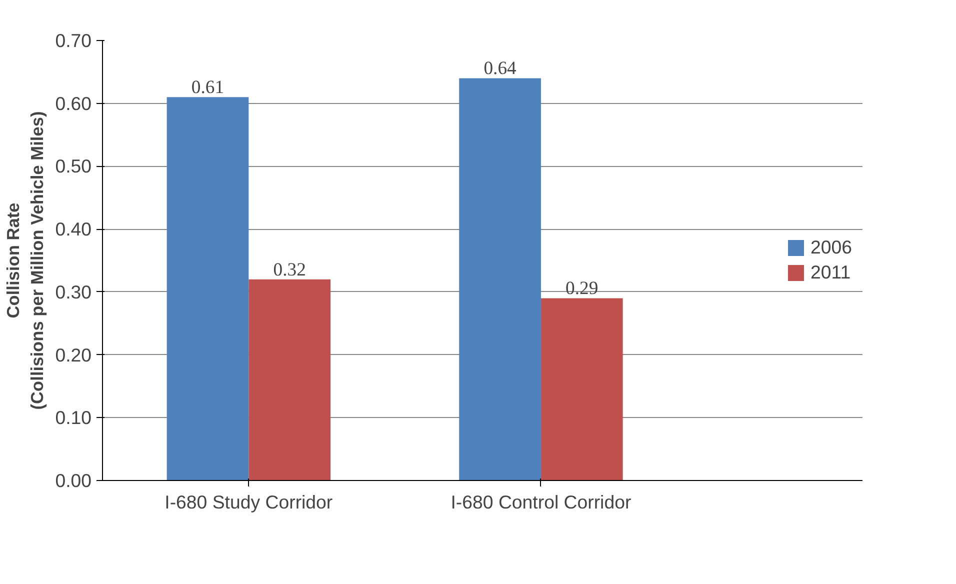 The height and width of the screenshot is (584, 956). Describe the element at coordinates (73, 103) in the screenshot. I see `y-tick-label: 0.60` at that location.